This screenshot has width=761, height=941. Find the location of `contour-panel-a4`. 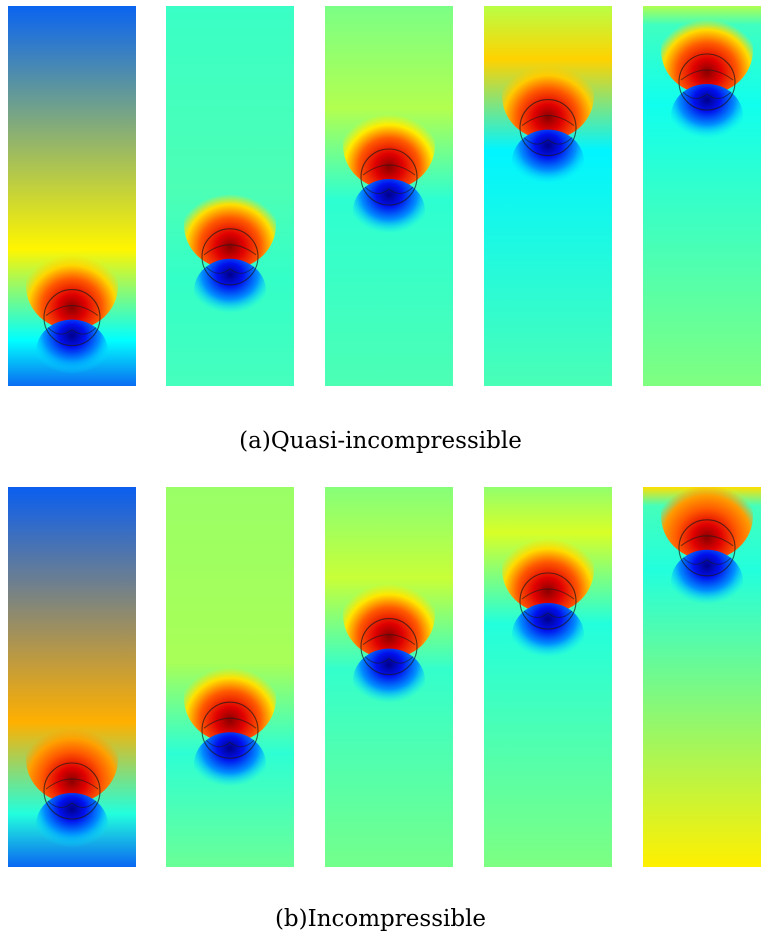

contour-panel-a4 is located at coordinates (548, 196).